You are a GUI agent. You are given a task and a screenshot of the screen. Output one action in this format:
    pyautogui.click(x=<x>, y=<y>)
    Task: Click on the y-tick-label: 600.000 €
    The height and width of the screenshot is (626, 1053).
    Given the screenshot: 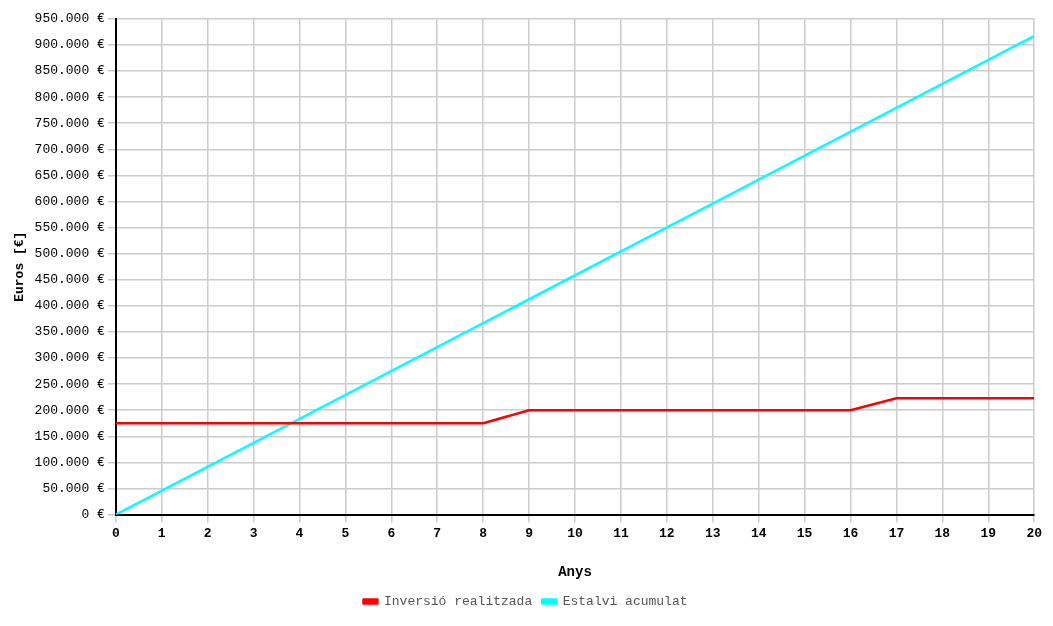 What is the action you would take?
    pyautogui.click(x=69, y=201)
    